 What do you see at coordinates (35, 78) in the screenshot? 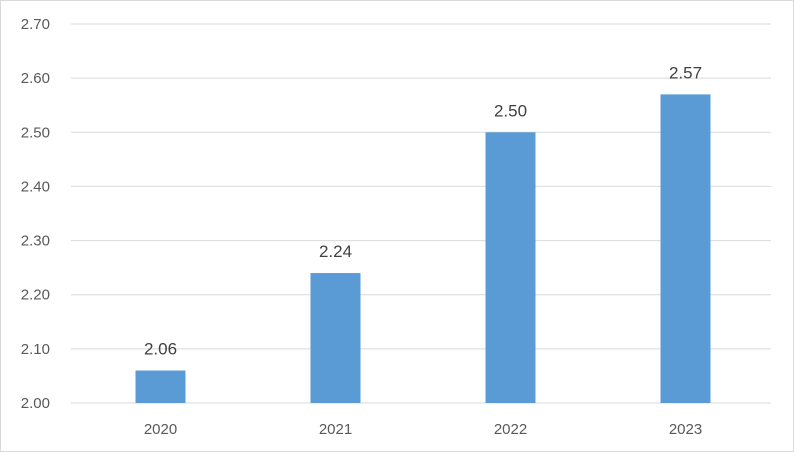
I see `y-tick-label: 2.60` at bounding box center [35, 78].